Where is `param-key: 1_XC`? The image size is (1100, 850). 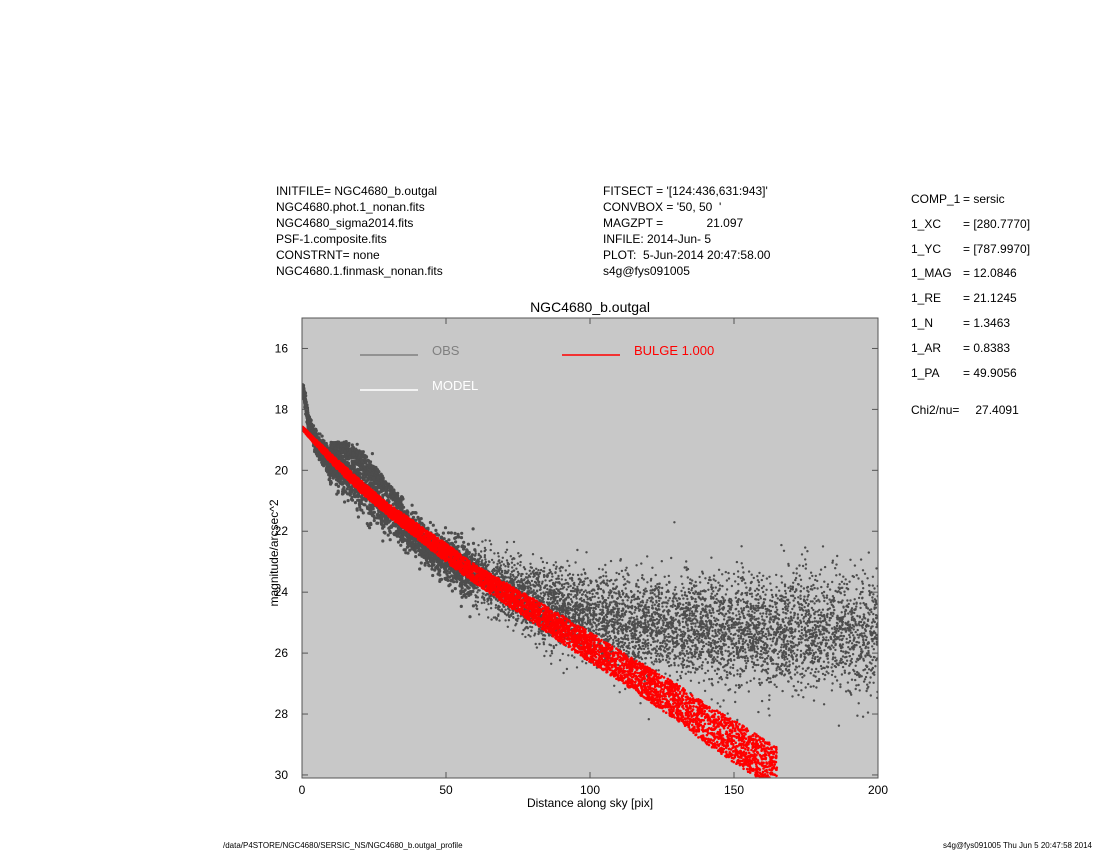 param-key: 1_XC is located at coordinates (926, 223).